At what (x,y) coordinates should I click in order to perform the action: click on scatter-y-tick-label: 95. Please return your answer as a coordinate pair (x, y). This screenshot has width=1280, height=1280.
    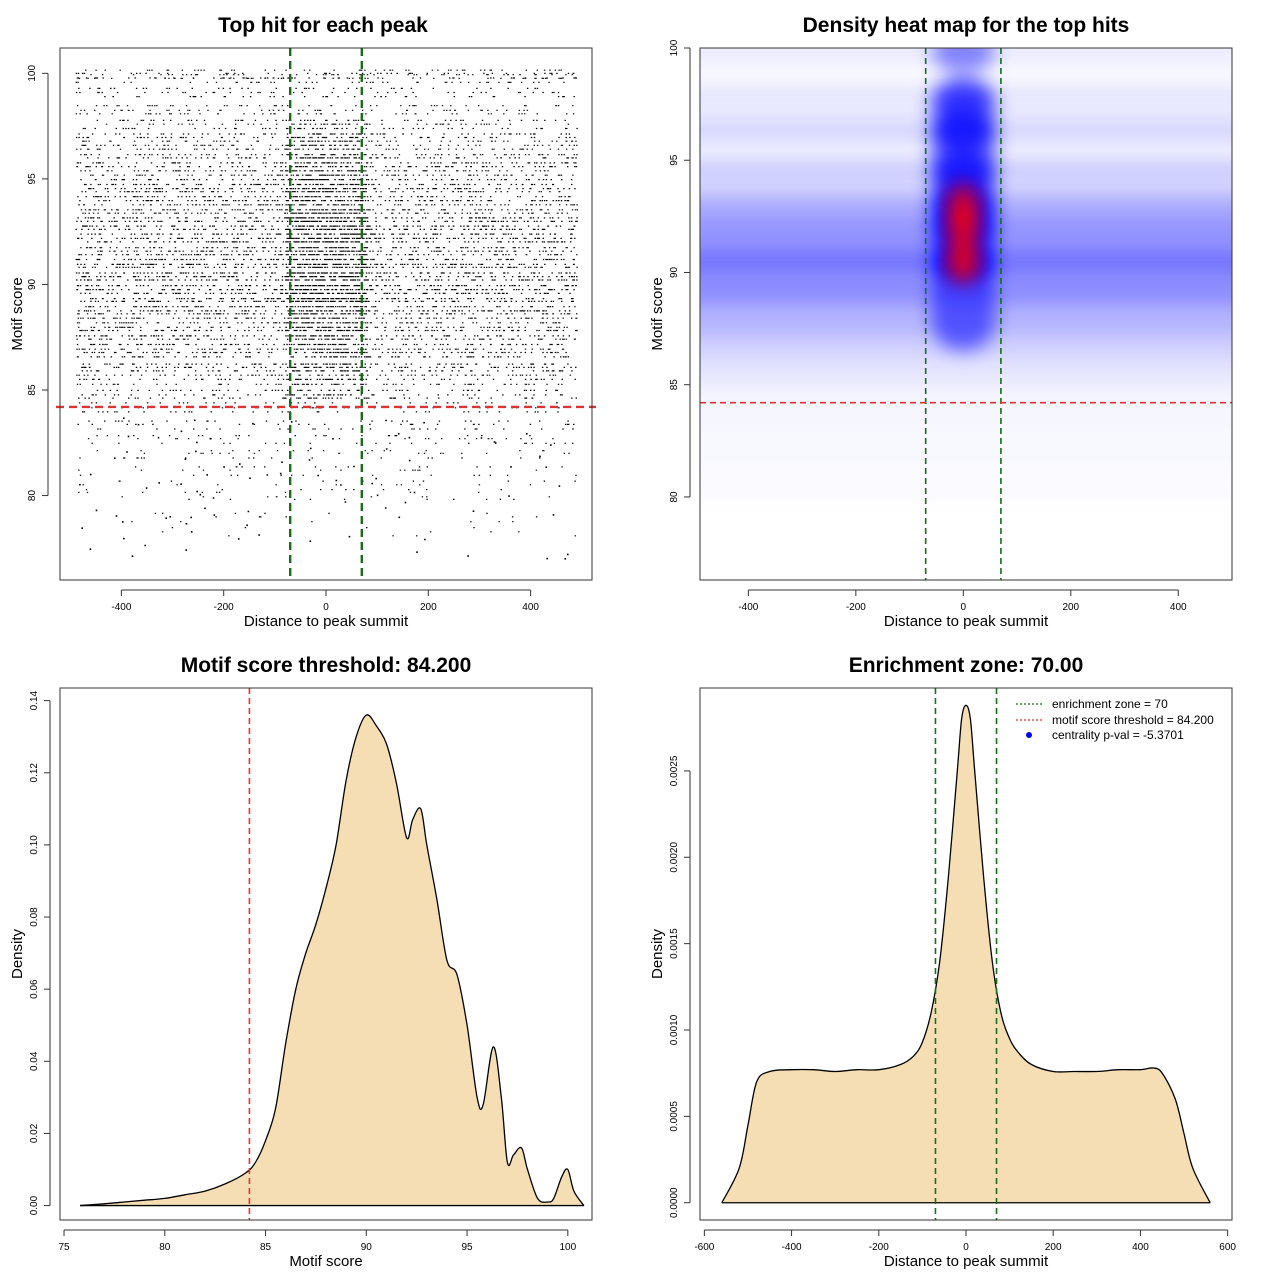
    Looking at the image, I should click on (32, 179).